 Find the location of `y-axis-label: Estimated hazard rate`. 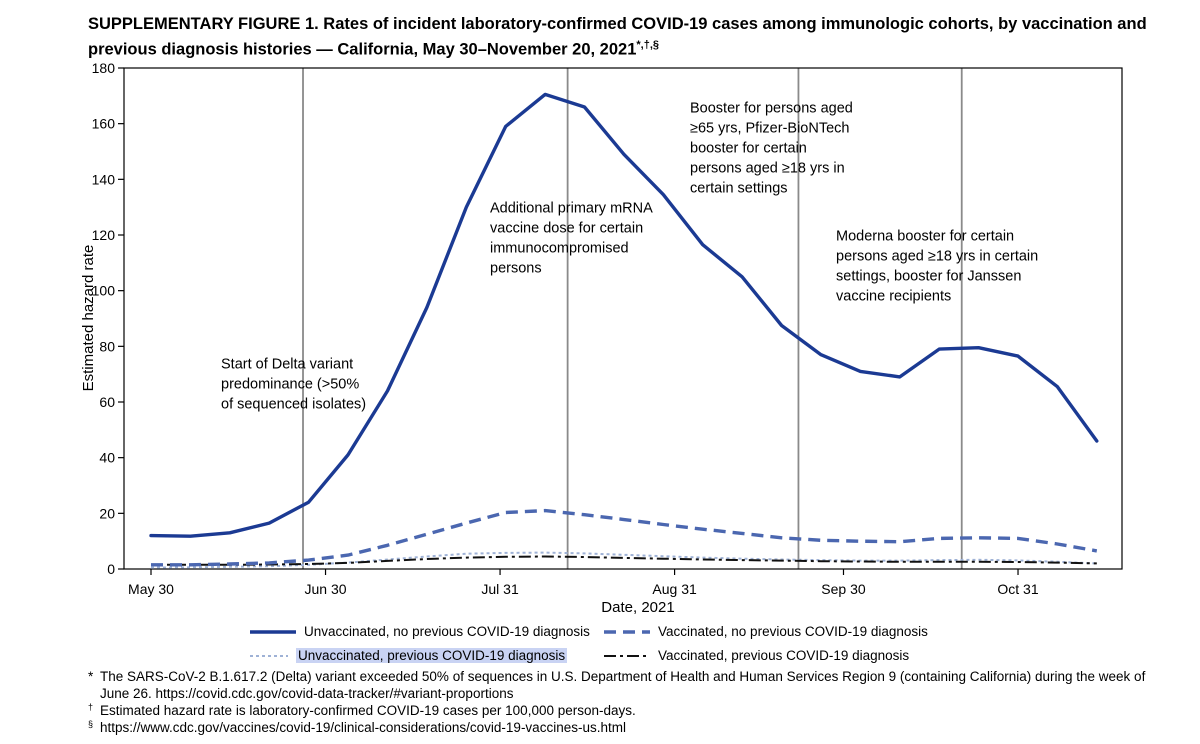

y-axis-label: Estimated hazard rate is located at coordinates (88, 318).